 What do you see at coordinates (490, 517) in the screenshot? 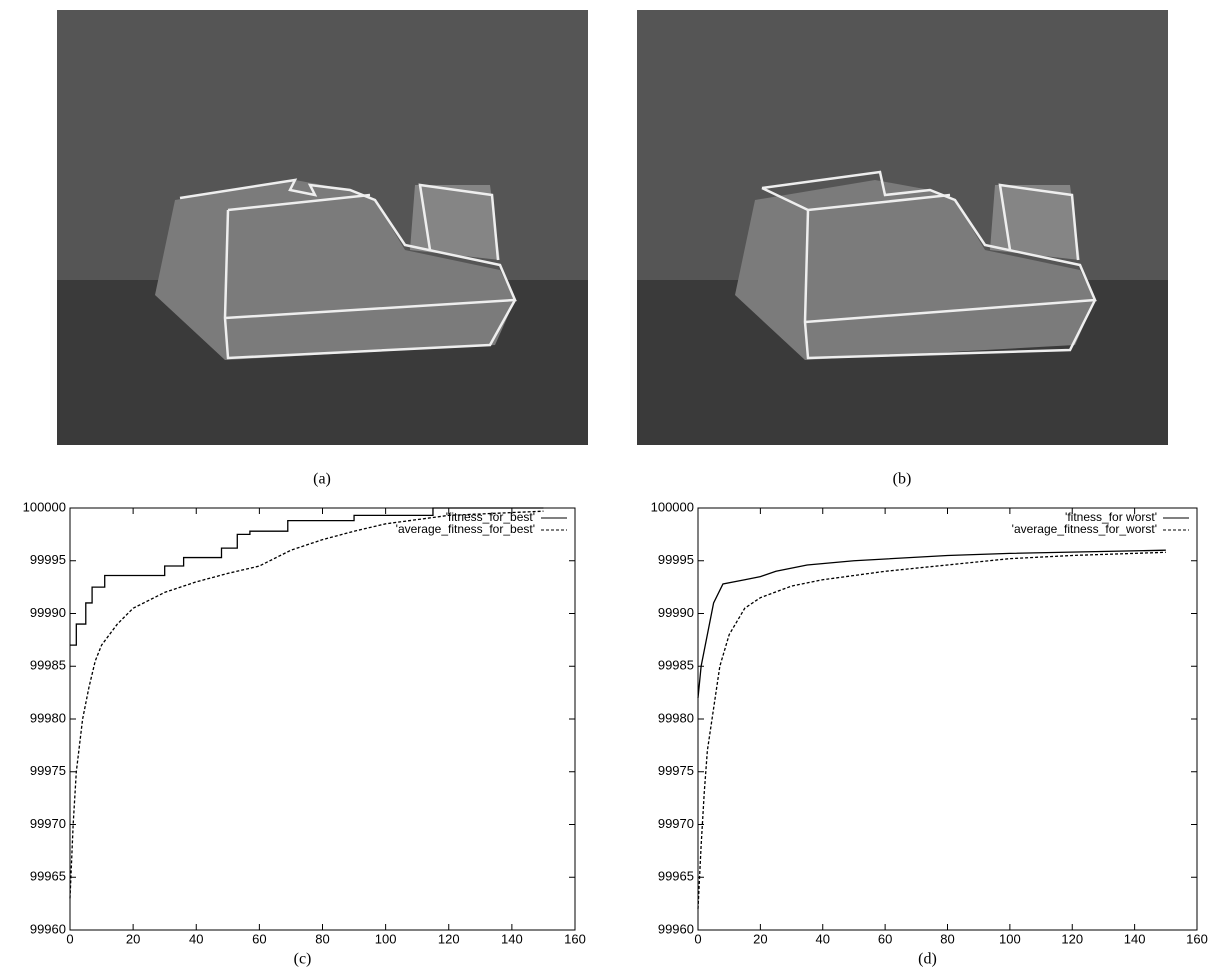
I see `legend-label: 'fitness_for_best'` at bounding box center [490, 517].